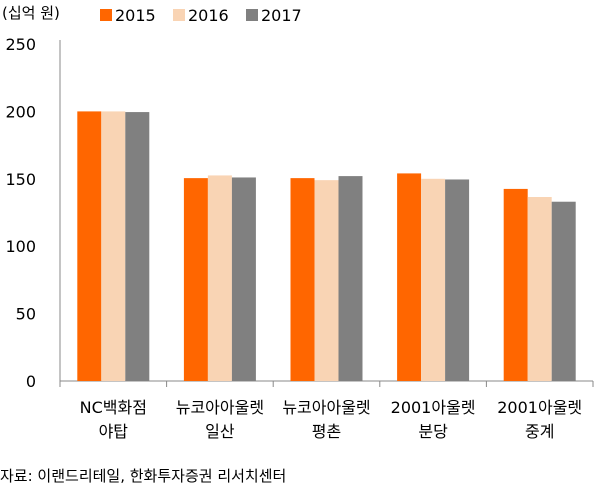  I want to click on y-tick-label: 200, so click(20, 111).